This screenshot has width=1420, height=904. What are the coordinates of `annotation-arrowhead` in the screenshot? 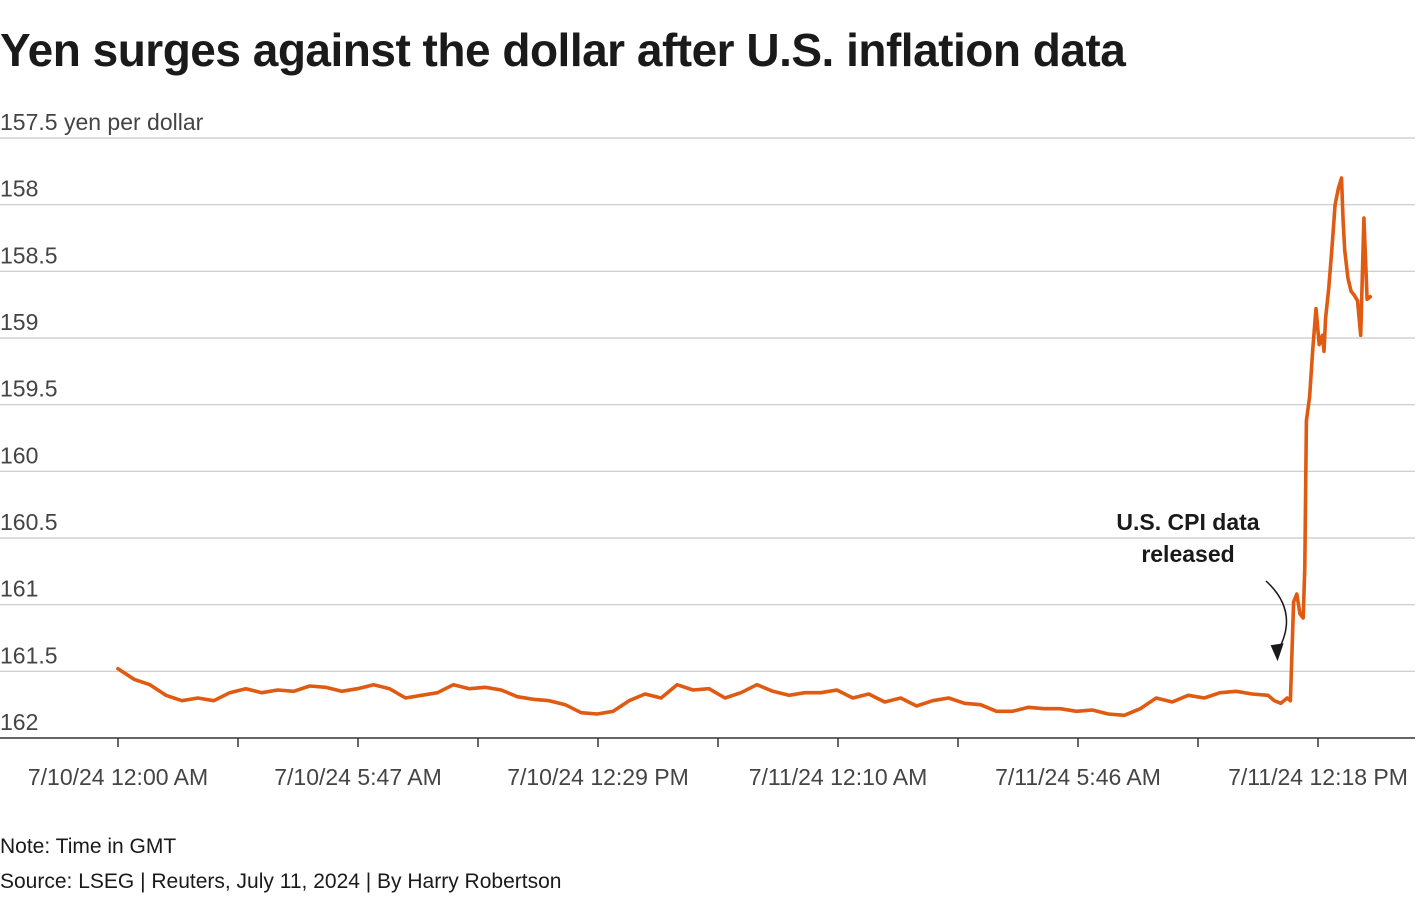 It's located at (1277, 652).